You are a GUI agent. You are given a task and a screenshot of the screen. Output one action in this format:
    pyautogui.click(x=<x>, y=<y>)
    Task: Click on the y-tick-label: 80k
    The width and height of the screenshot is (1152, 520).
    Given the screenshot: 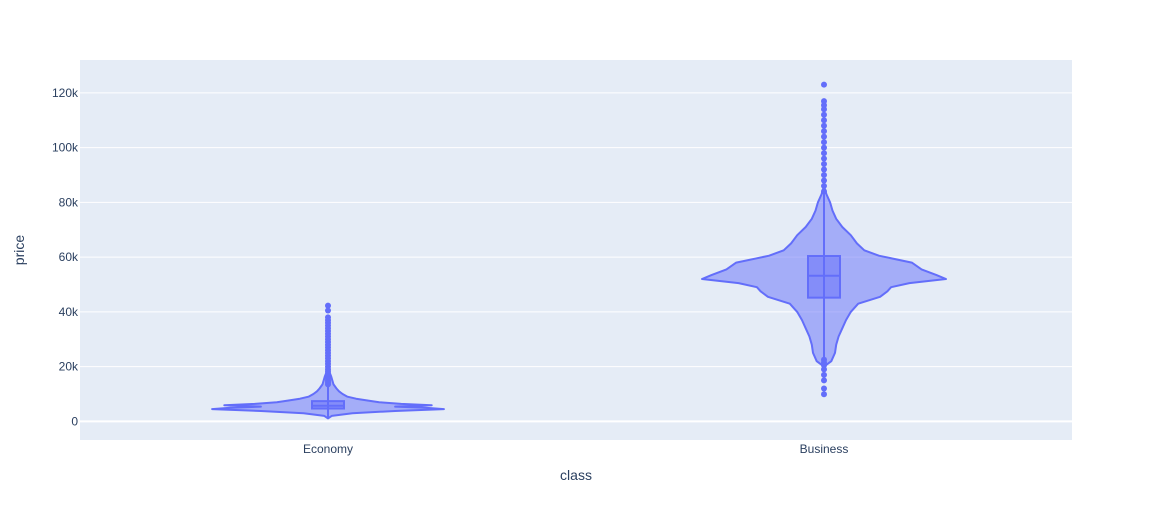 What is the action you would take?
    pyautogui.click(x=69, y=202)
    